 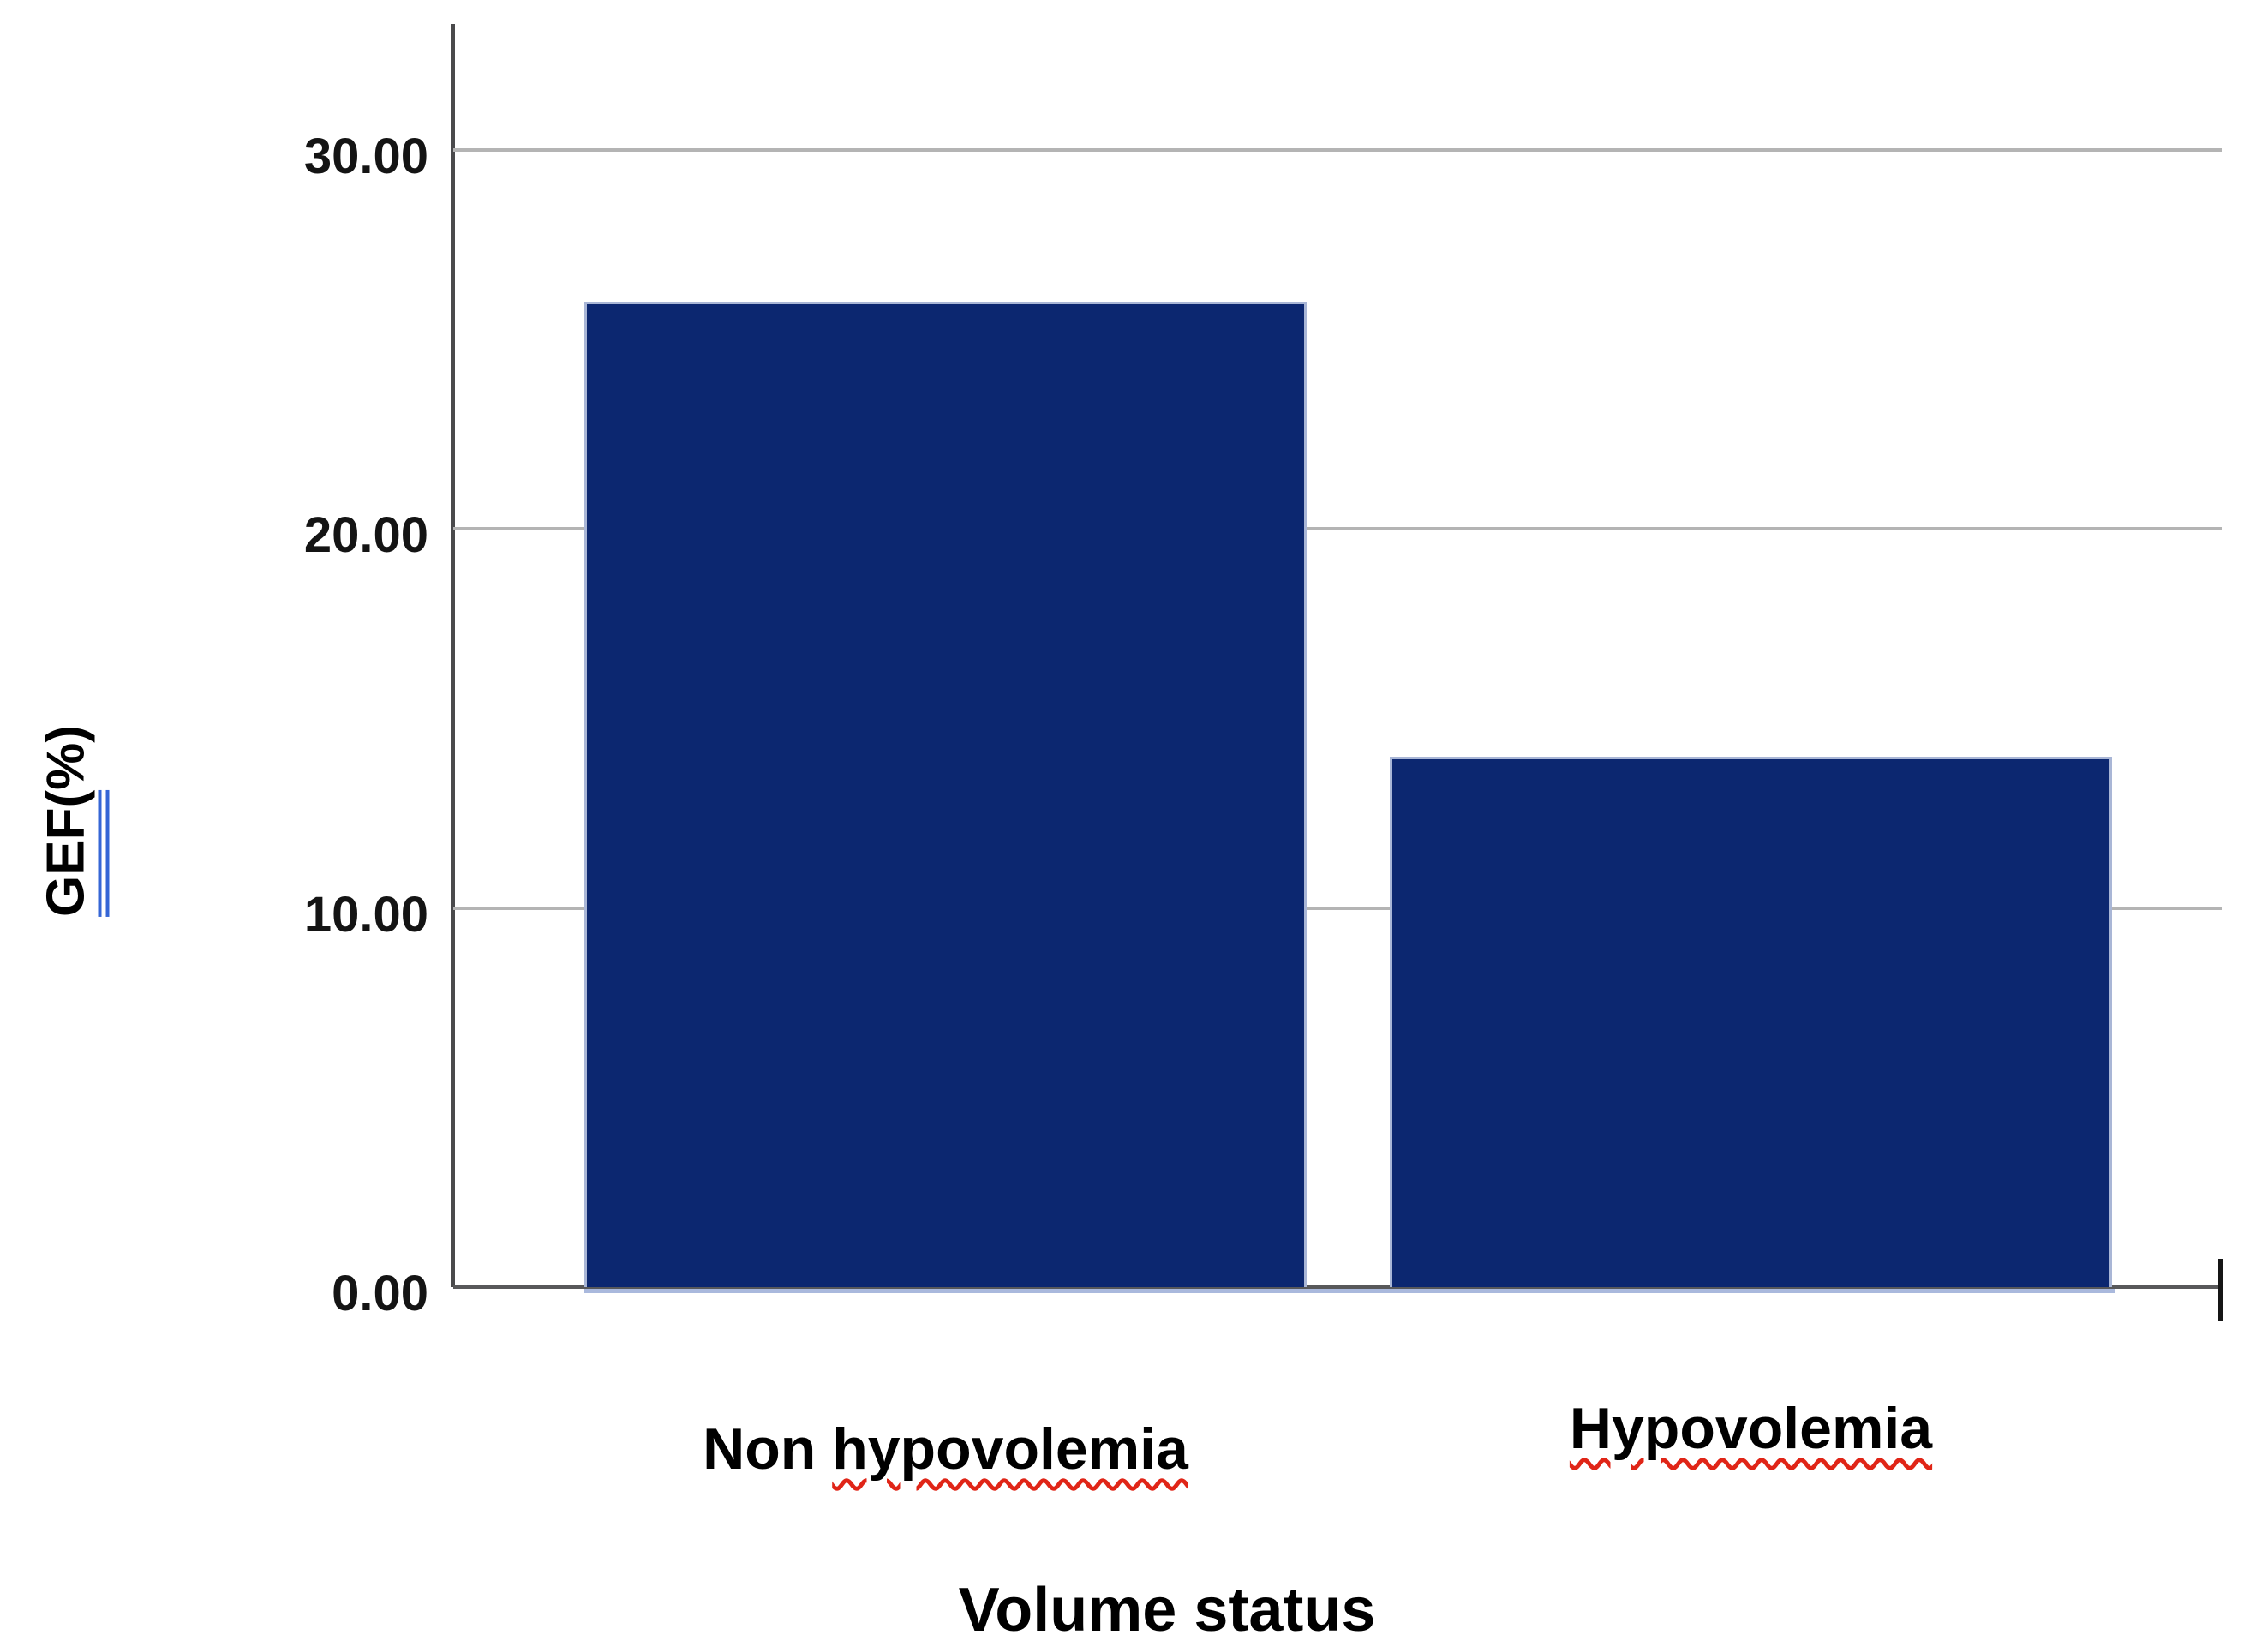 What do you see at coordinates (453, 655) in the screenshot?
I see `y-axis-line` at bounding box center [453, 655].